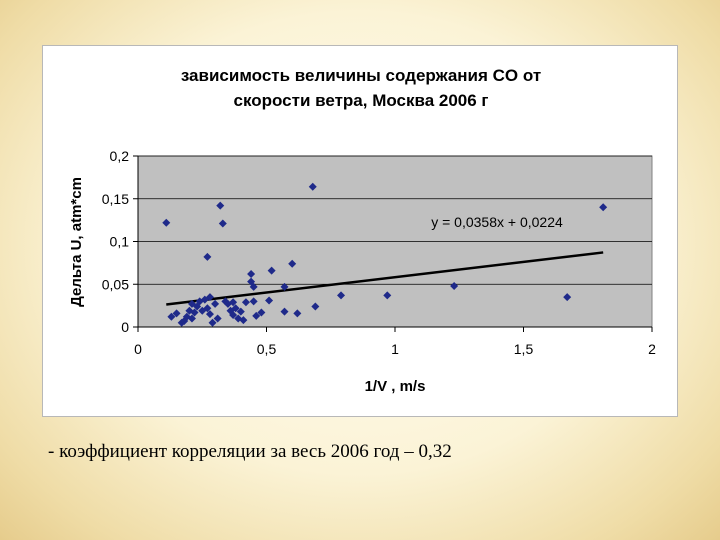 Image resolution: width=720 pixels, height=540 pixels. I want to click on y-axis-label: Дельта U, atm*cm, so click(76, 242).